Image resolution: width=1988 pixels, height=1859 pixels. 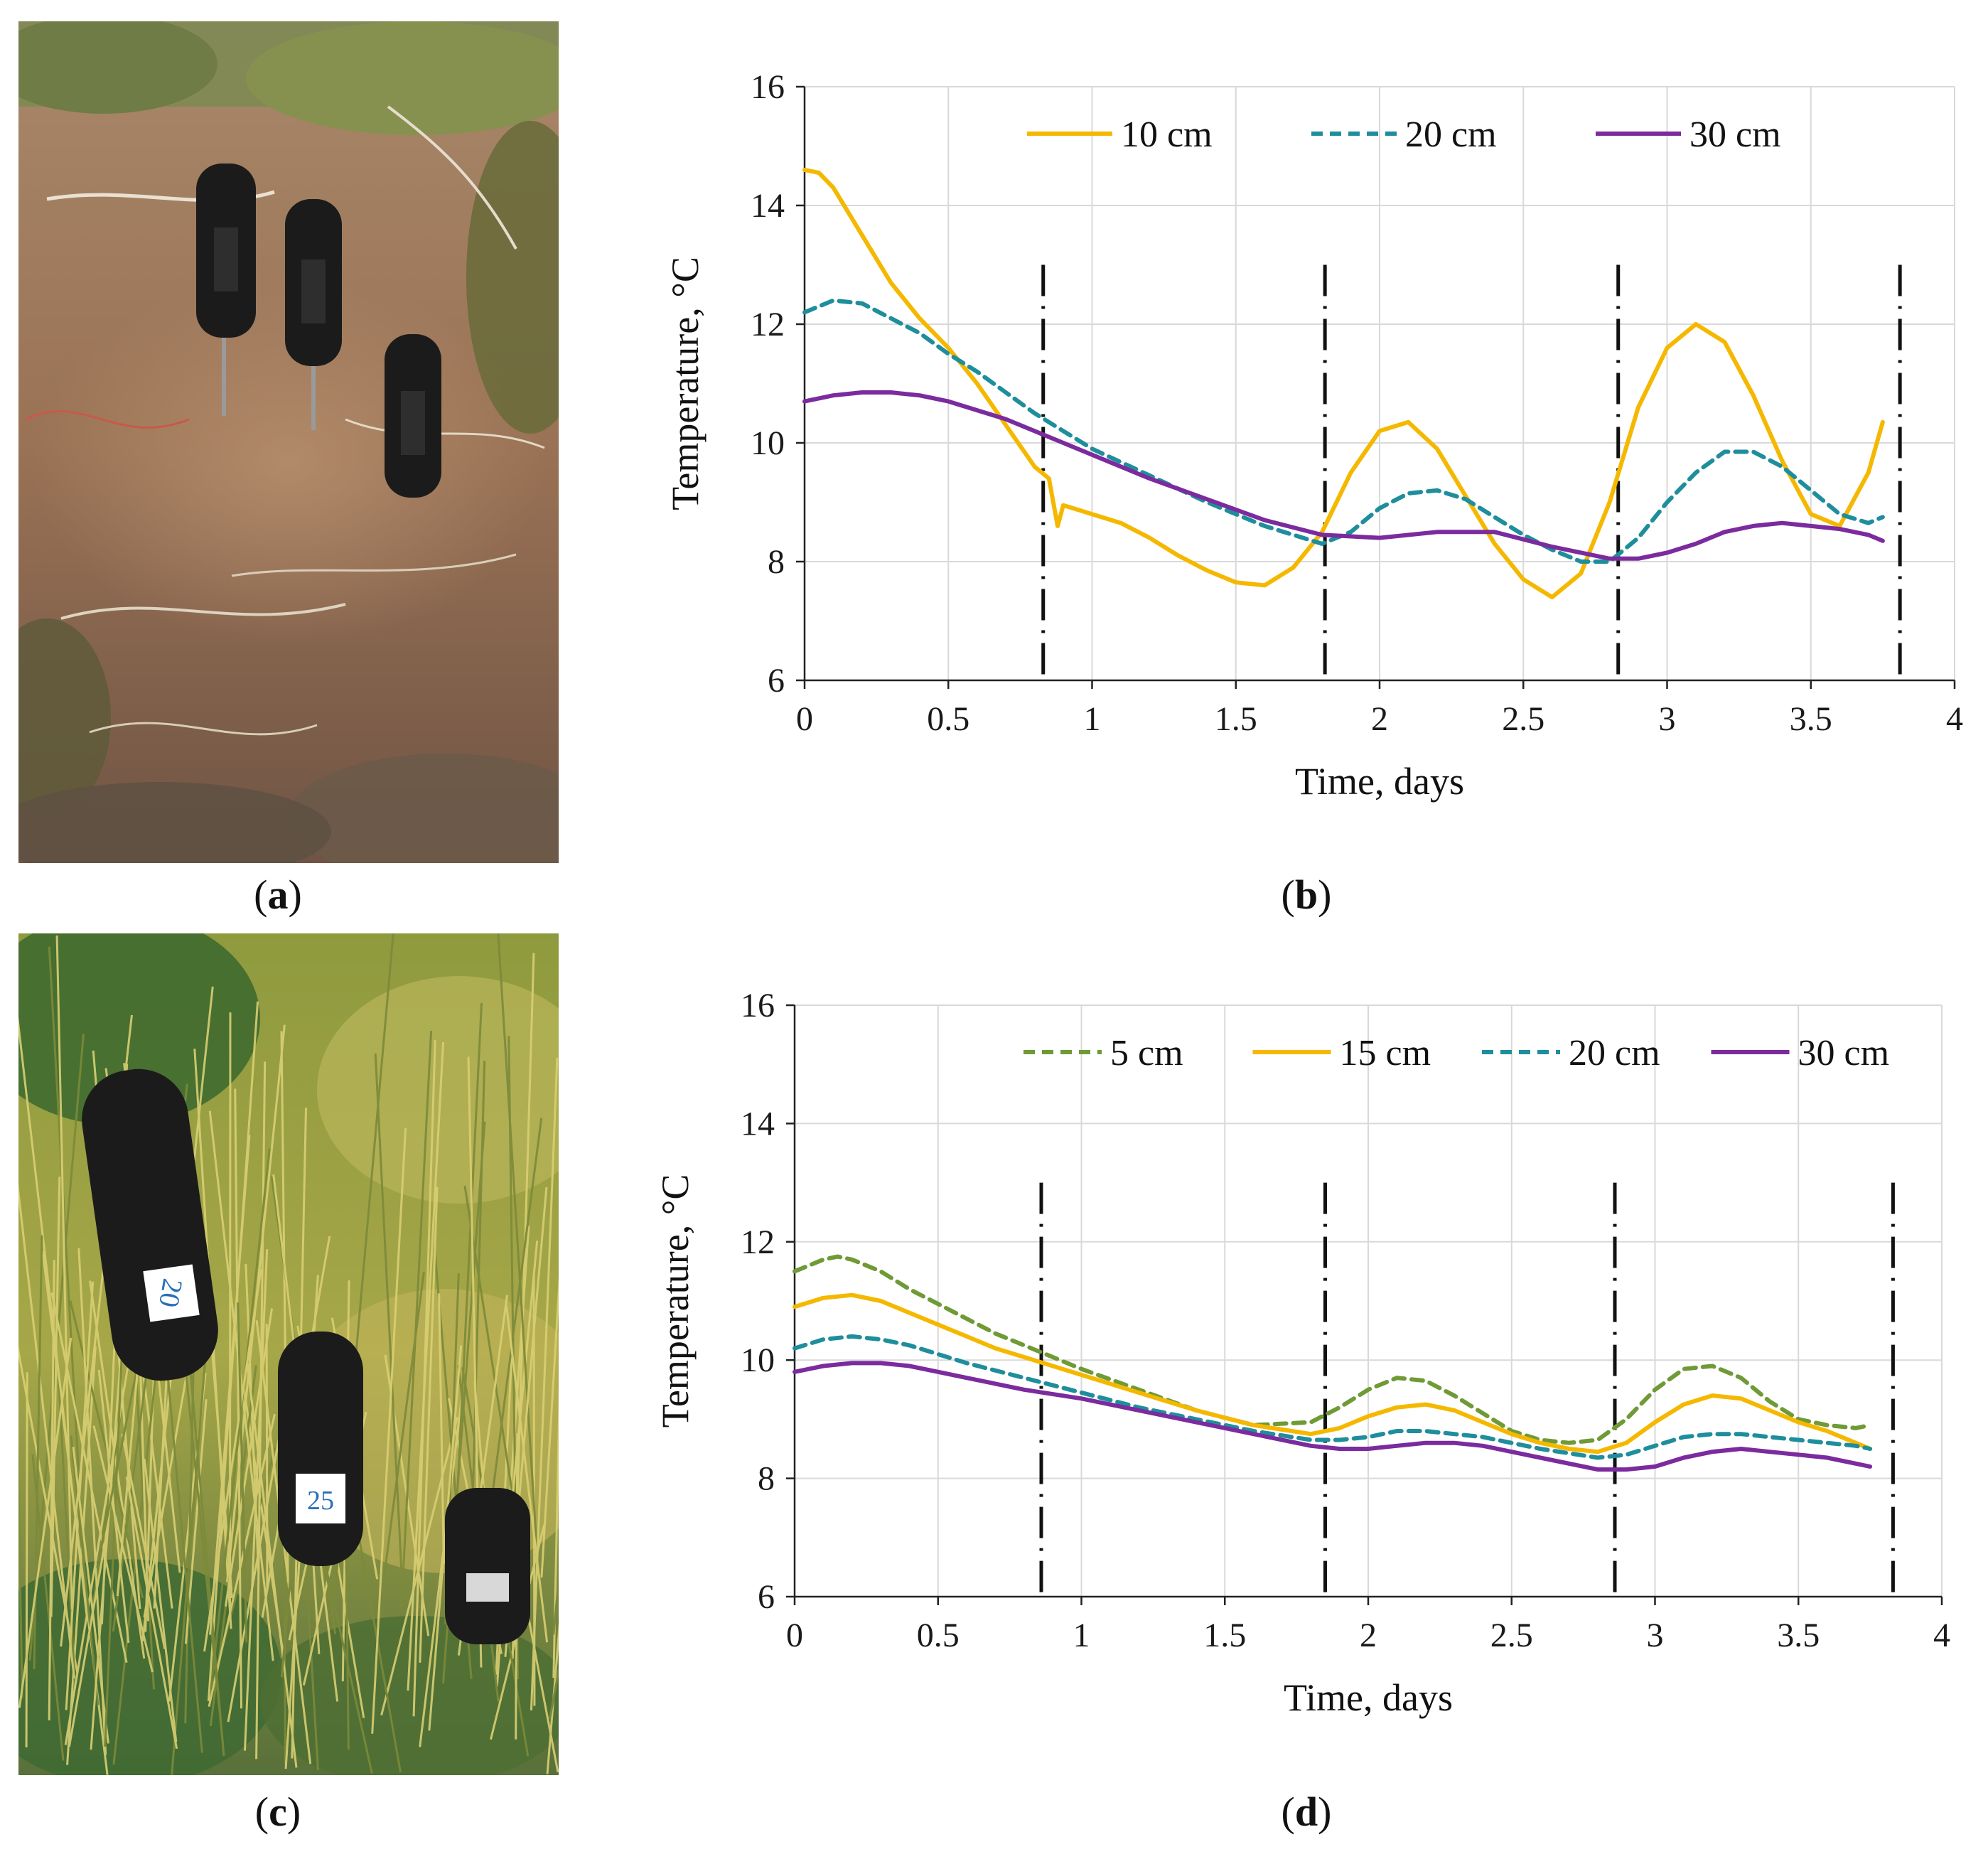 I want to click on panel-label-d: (d), so click(x=1306, y=1812).